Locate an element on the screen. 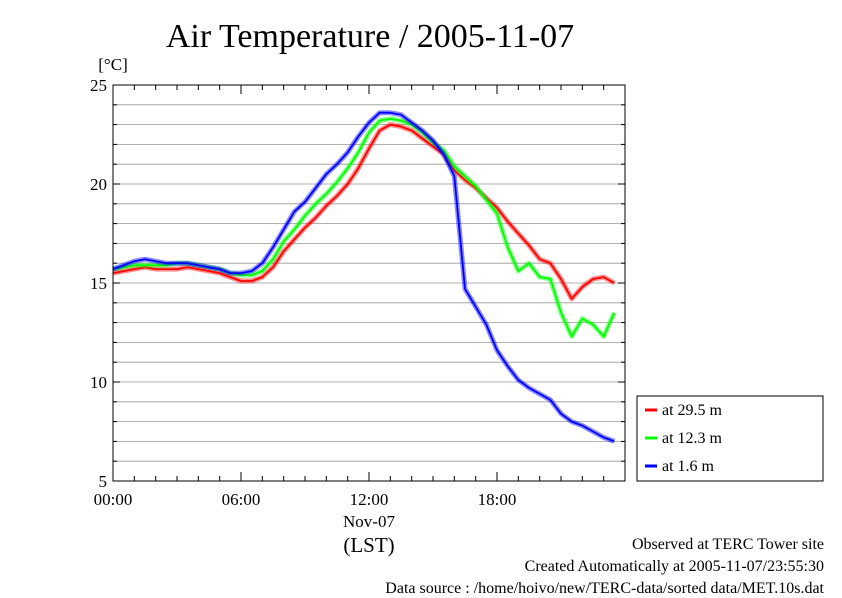 This screenshot has width=842, height=598. y-tick-label: 15 is located at coordinates (98, 283).